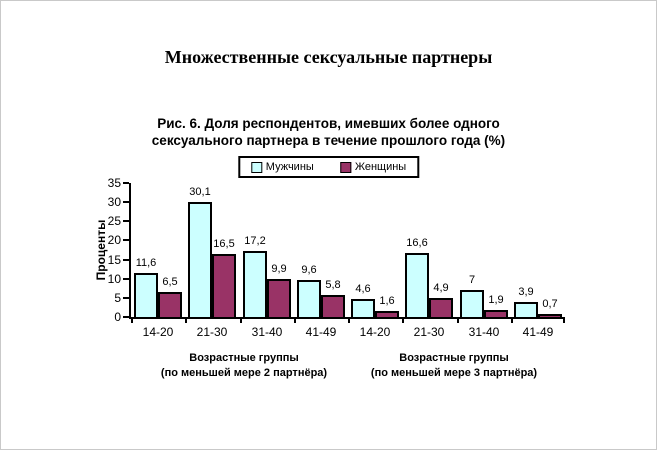 Image resolution: width=657 pixels, height=450 pixels. What do you see at coordinates (387, 301) in the screenshot?
I see `bar-women-group2-14-20-value-label: 1,6` at bounding box center [387, 301].